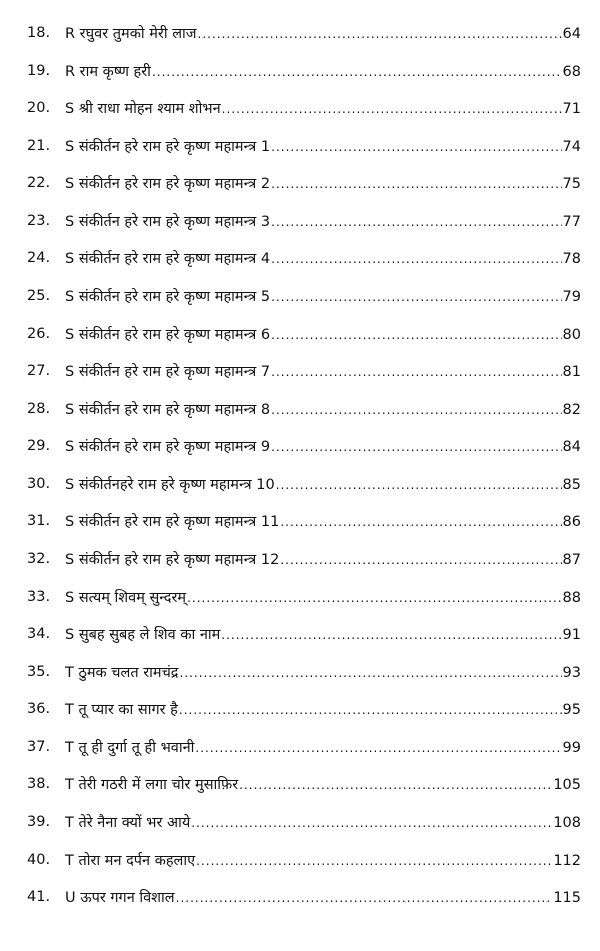  What do you see at coordinates (39, 558) in the screenshot?
I see `entry-number: 32.` at bounding box center [39, 558].